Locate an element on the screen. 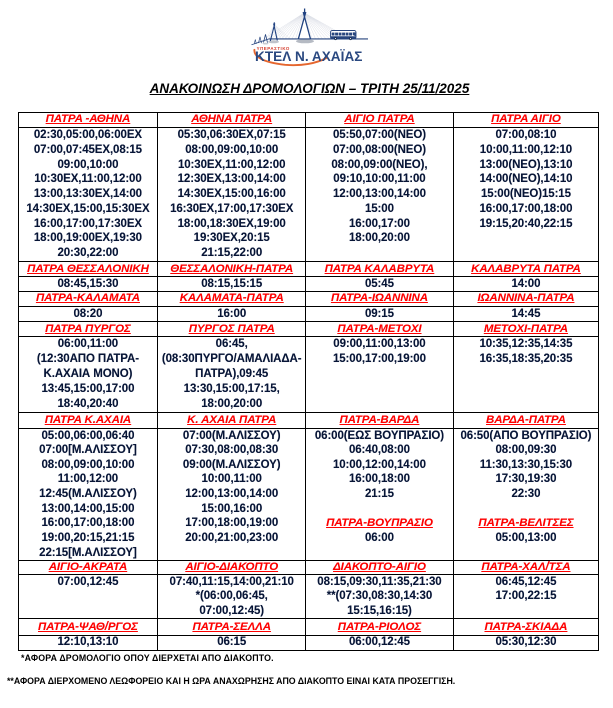  svg-text: ΚΤΕΛ Ν. ΑΧΑΪΑΣ is located at coordinates (308, 56).